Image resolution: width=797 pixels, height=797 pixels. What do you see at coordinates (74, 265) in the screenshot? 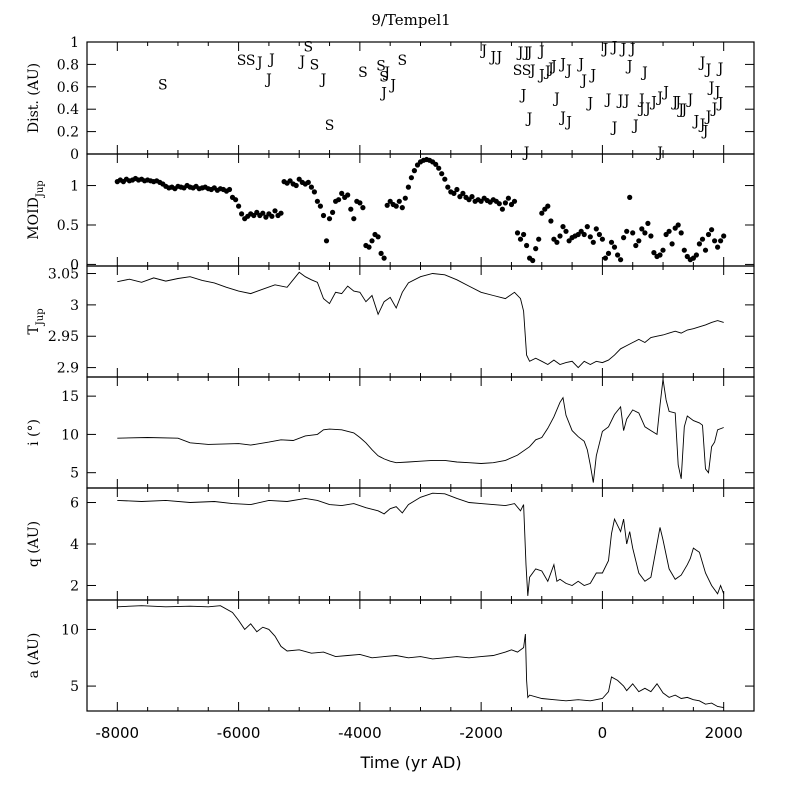
I see `y-tick-label: 0` at bounding box center [74, 265].